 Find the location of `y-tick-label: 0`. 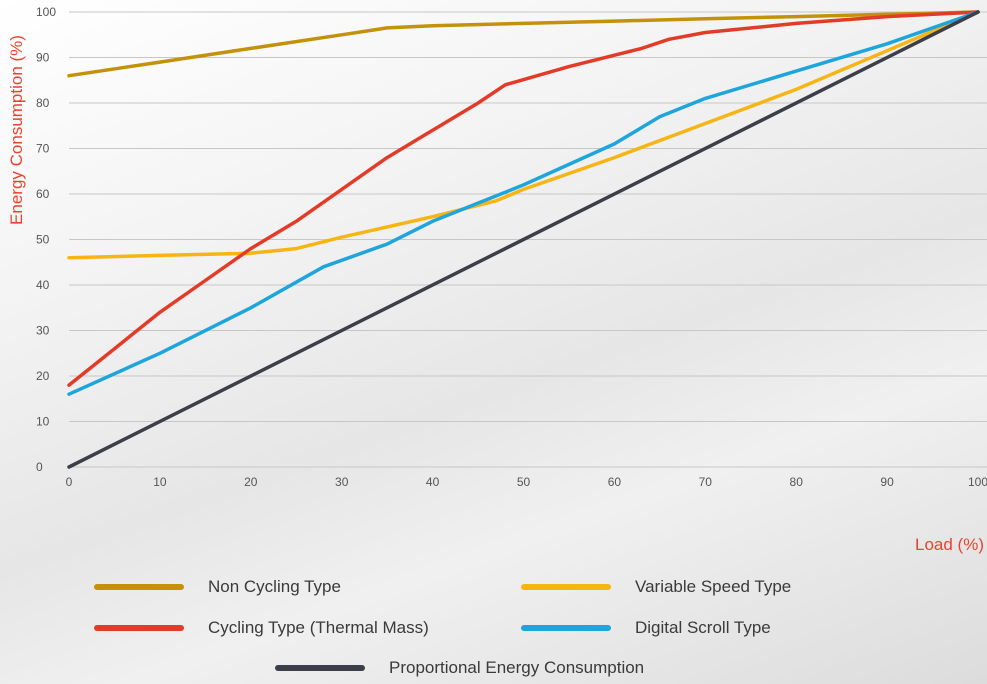

y-tick-label: 0 is located at coordinates (39, 467).